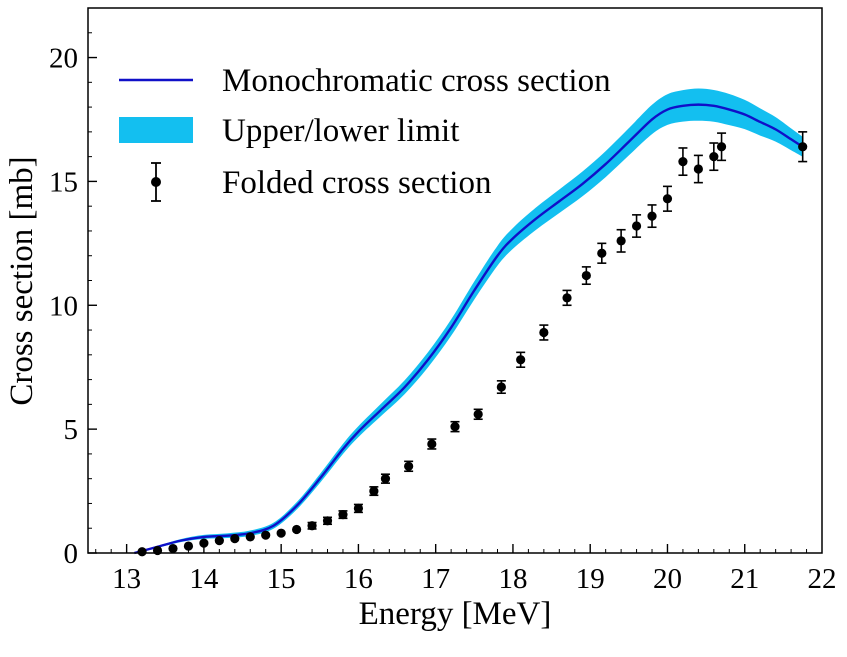 Image resolution: width=847 pixels, height=657 pixels. What do you see at coordinates (416, 81) in the screenshot?
I see `legend-label-monochromatic: Monochromatic cross section` at bounding box center [416, 81].